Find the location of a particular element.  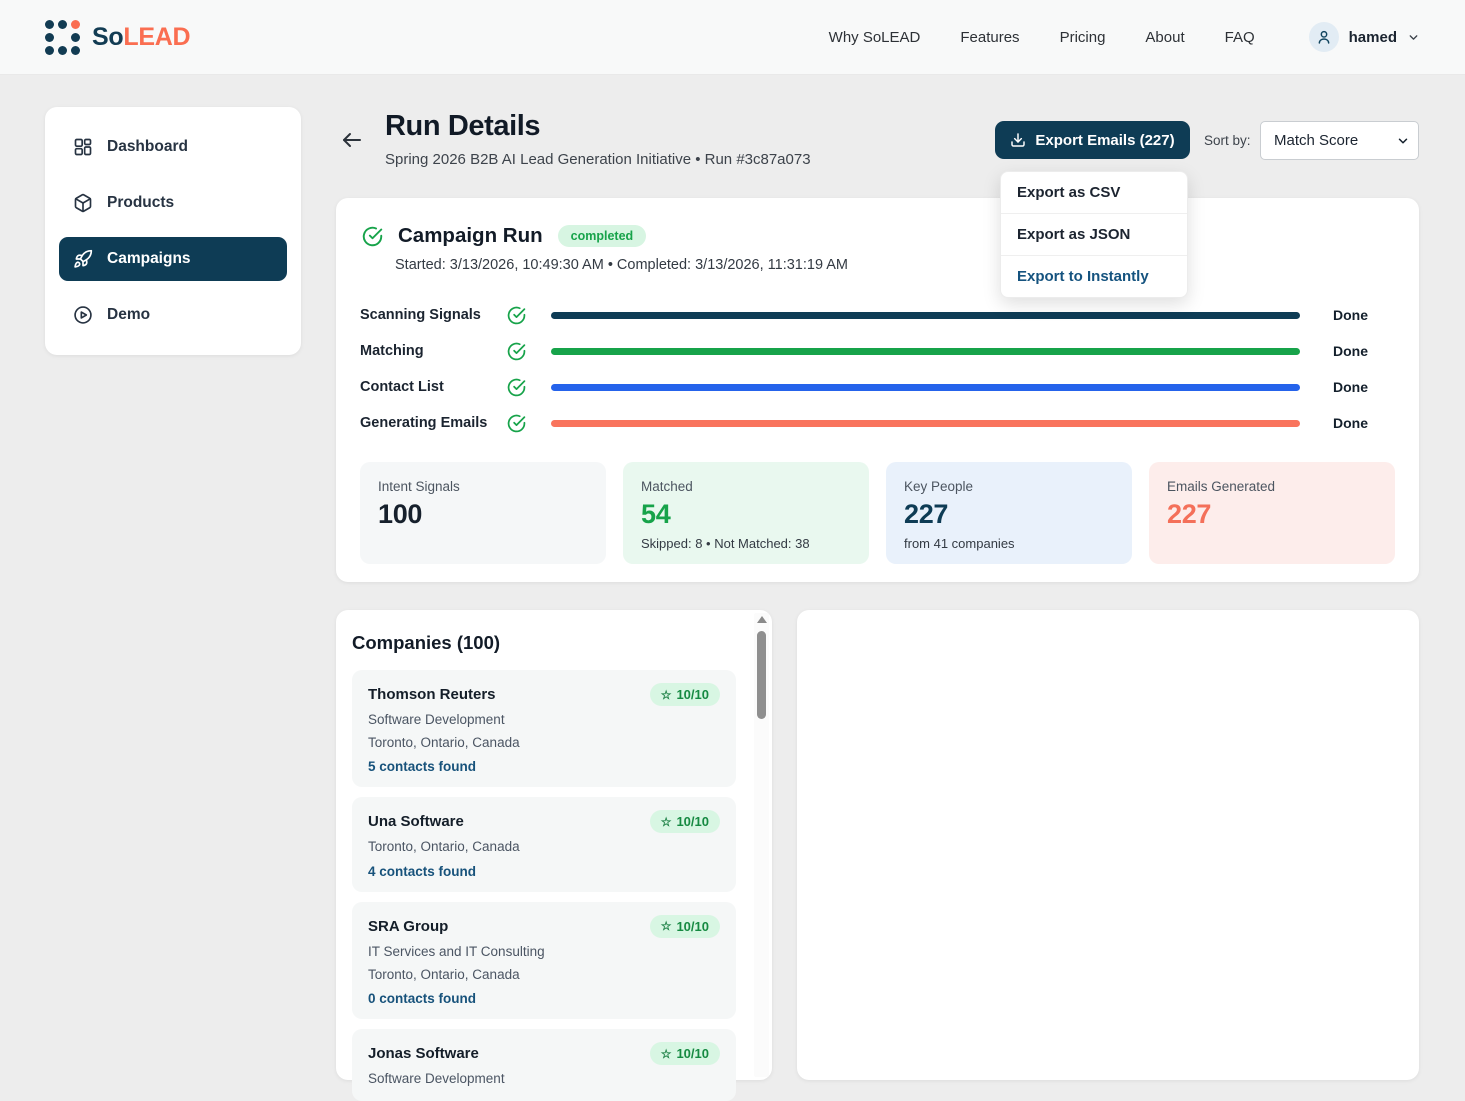

sort-select-wrap: Match Score is located at coordinates (1339, 140).